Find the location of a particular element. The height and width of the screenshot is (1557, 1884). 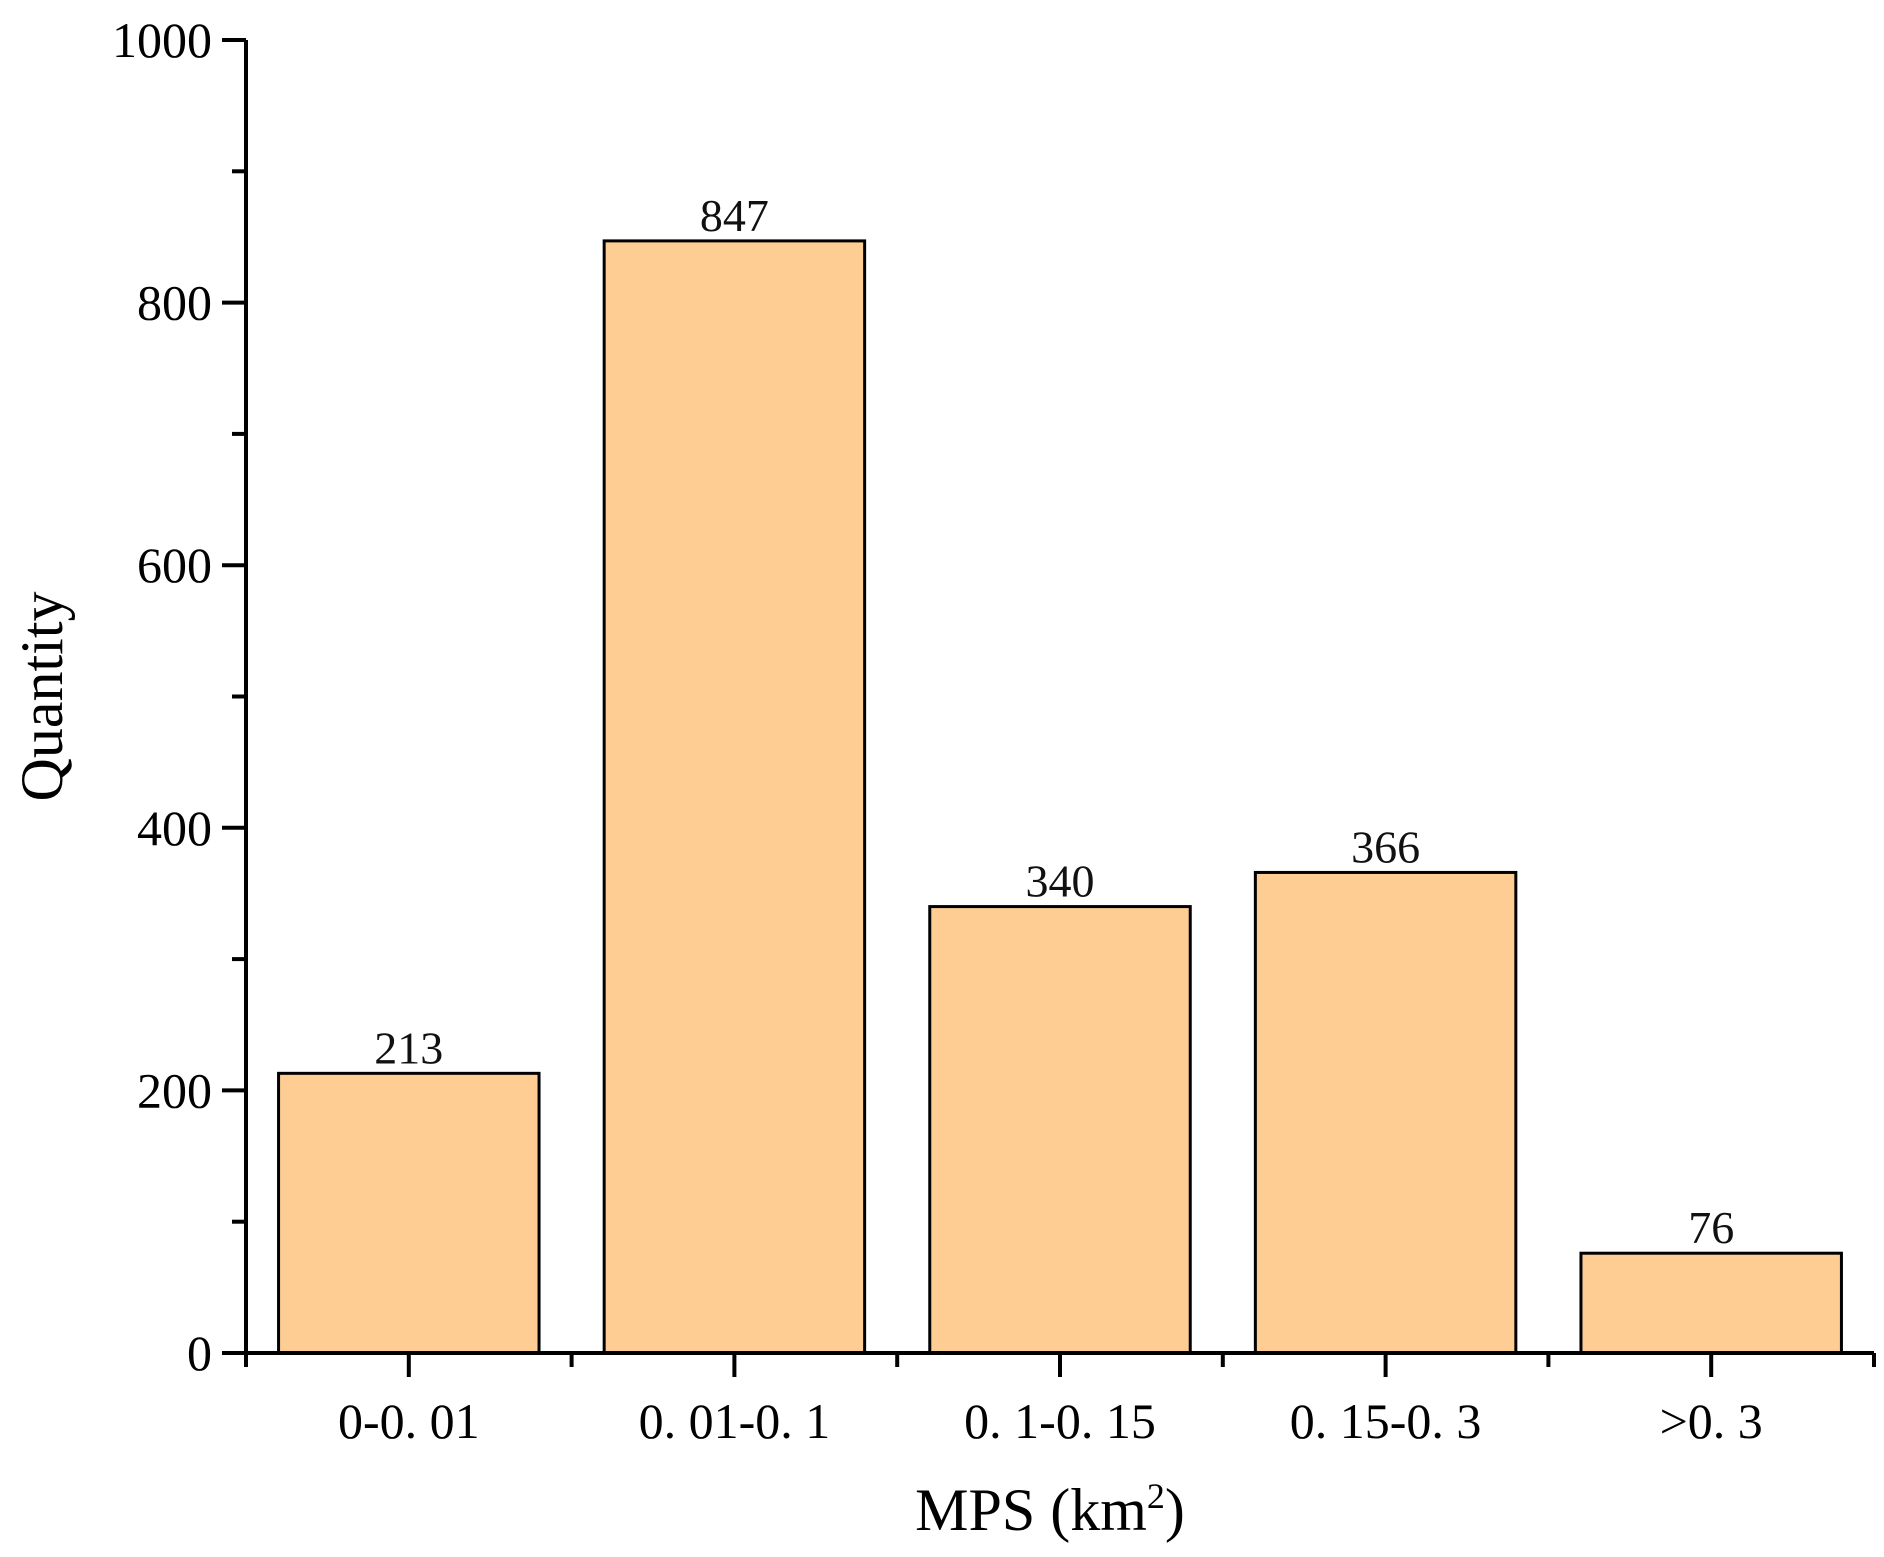

y-tick-label-400: 400 is located at coordinates (174, 828).